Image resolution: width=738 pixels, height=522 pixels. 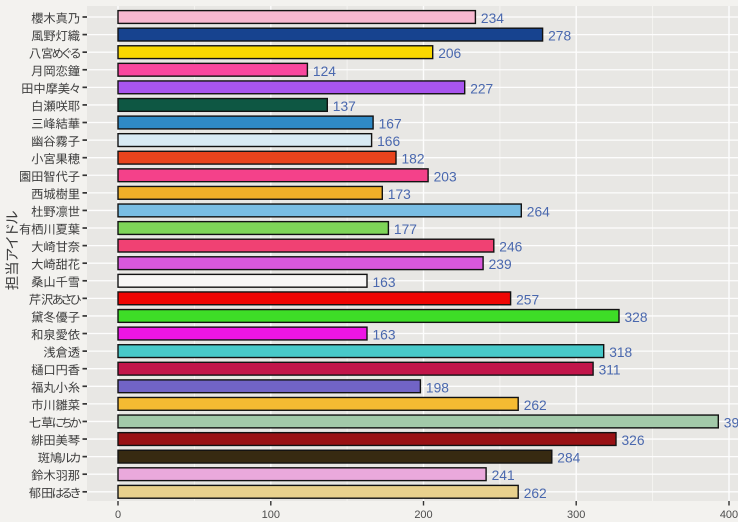 What do you see at coordinates (449, 53) in the screenshot?
I see `svg-text: 206` at bounding box center [449, 53].